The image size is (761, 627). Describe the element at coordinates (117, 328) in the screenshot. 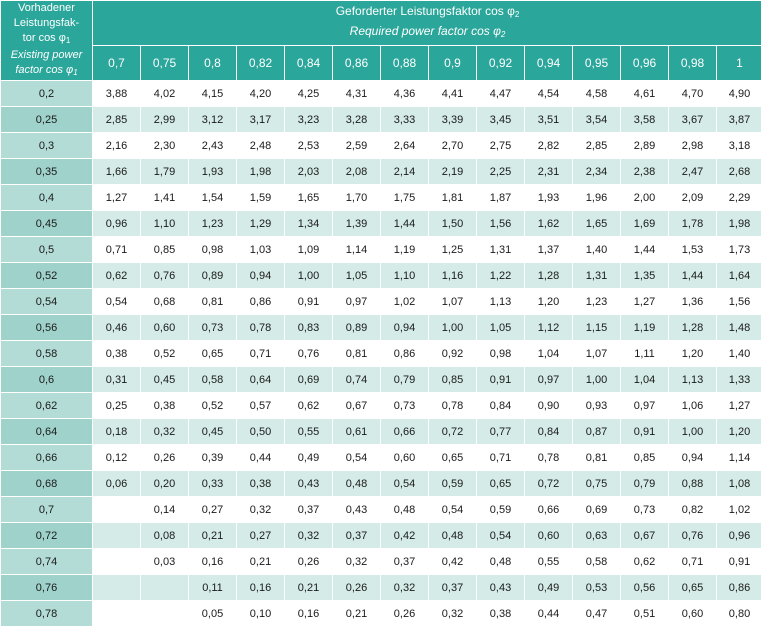

I see `table-cell: 0,46` at that location.